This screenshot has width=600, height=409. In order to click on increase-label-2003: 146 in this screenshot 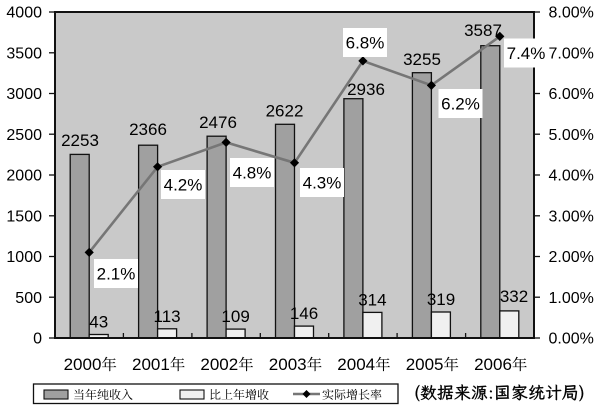, I will do `click(304, 313)`.